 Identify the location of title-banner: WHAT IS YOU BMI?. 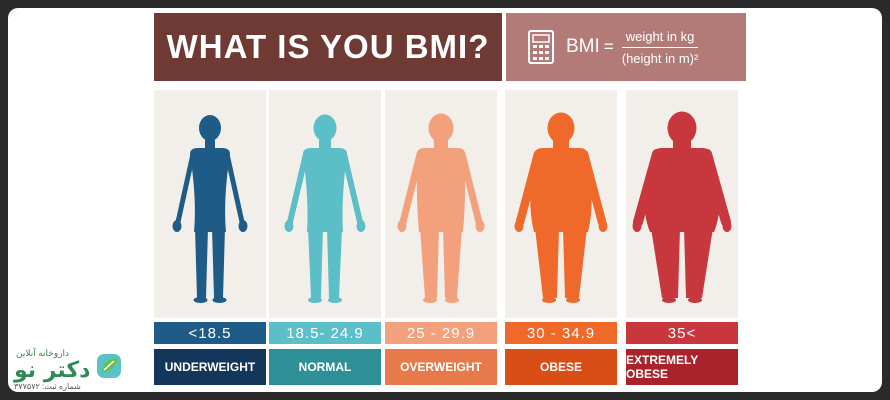
(328, 47).